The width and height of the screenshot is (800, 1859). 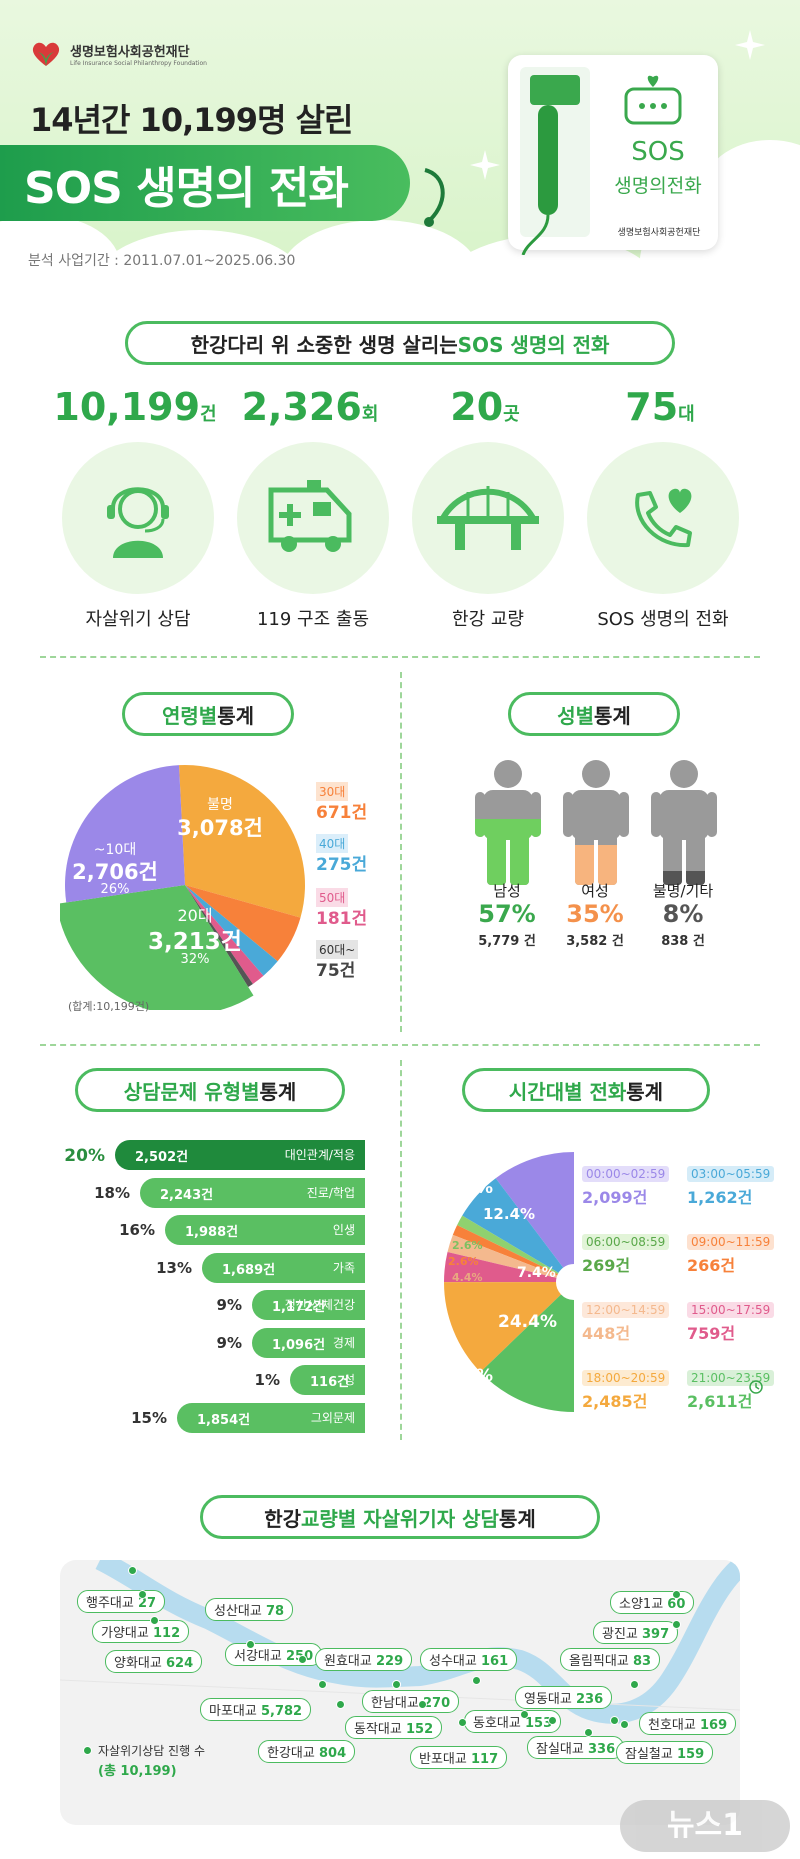 I want to click on bridge-label: 서강대교 250, so click(x=274, y=1654).